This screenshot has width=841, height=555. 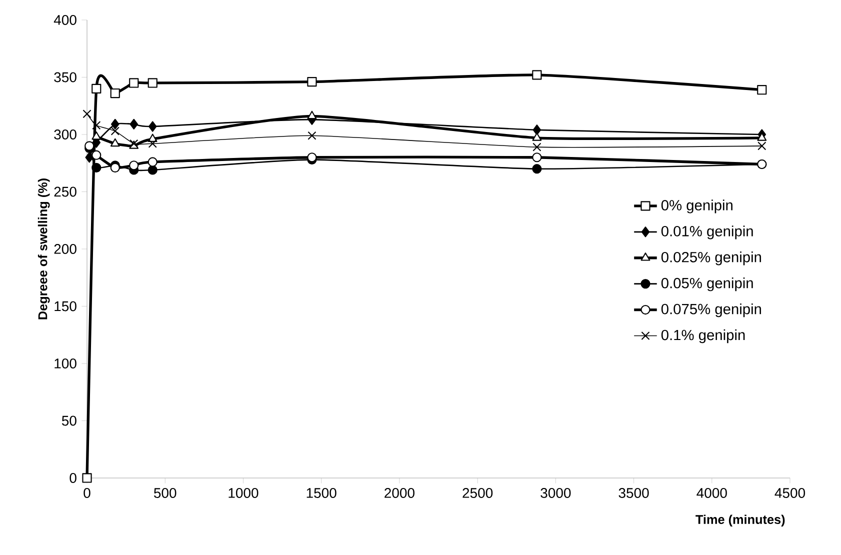 I want to click on x-tick-label: 1000, so click(x=243, y=493).